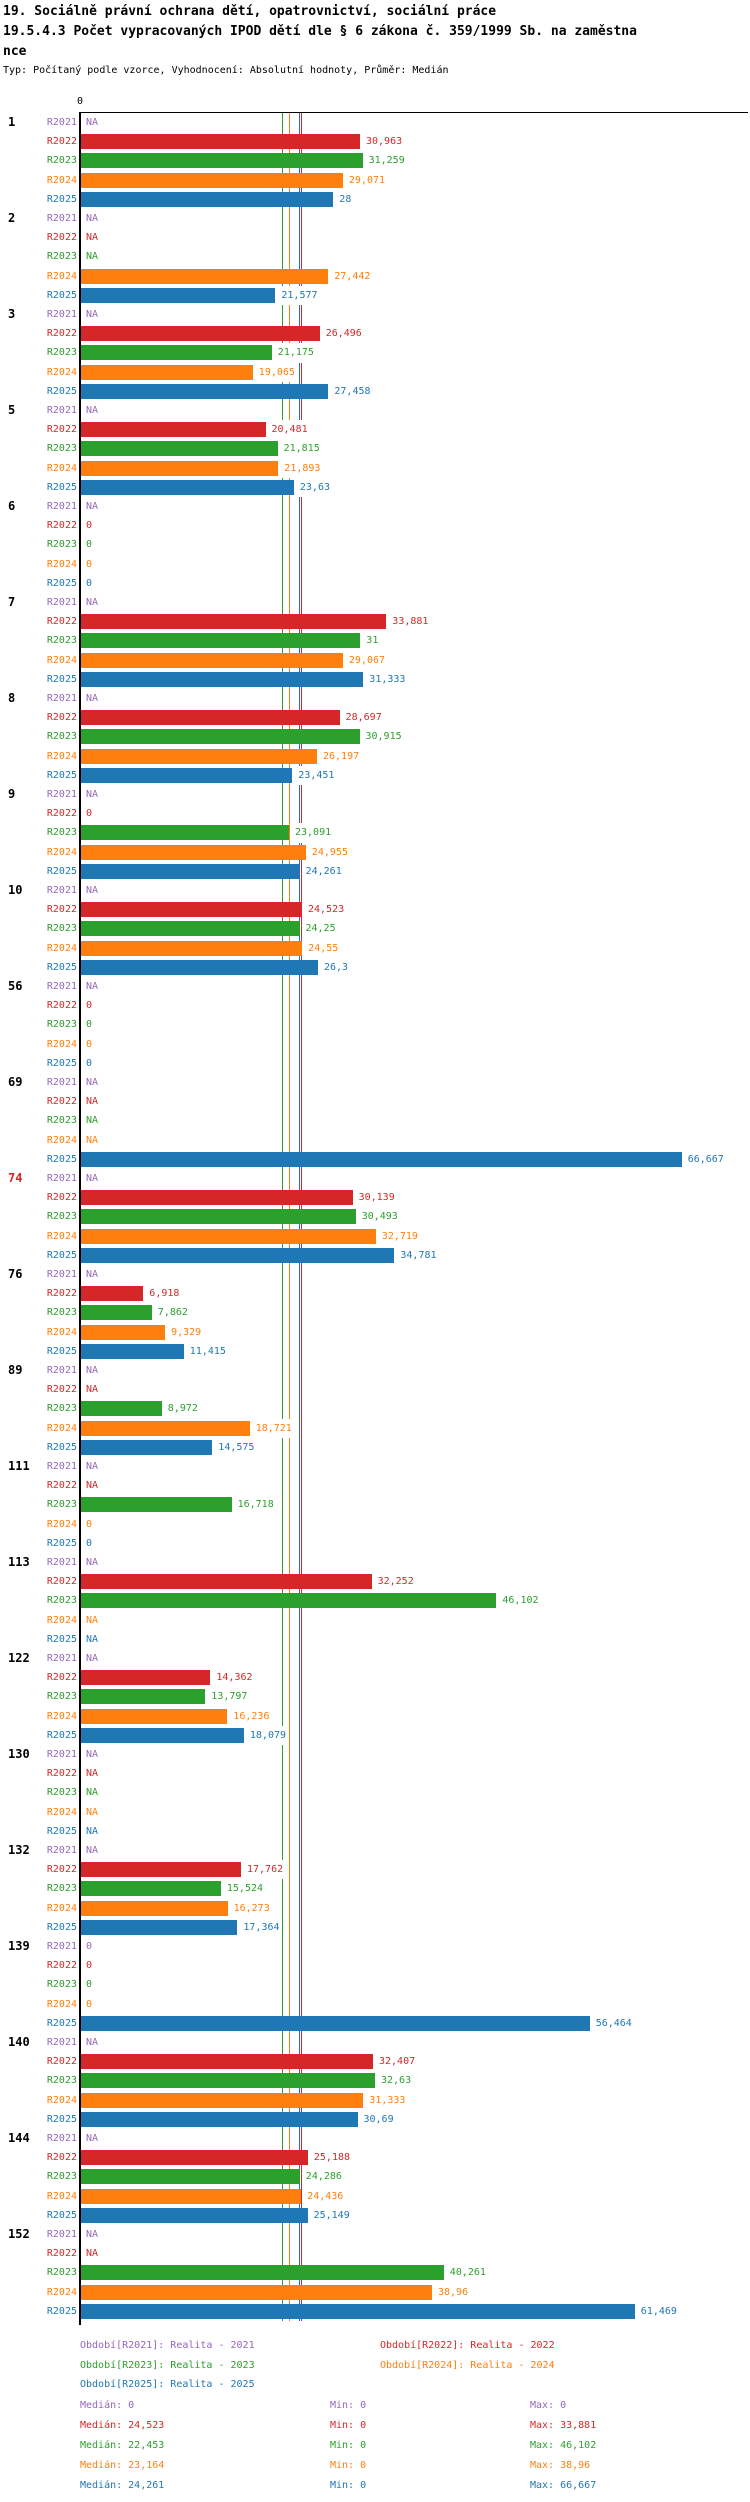 The image size is (750, 2502). What do you see at coordinates (375, 1447) in the screenshot?
I see `bar-row: R2025 14,575` at bounding box center [375, 1447].